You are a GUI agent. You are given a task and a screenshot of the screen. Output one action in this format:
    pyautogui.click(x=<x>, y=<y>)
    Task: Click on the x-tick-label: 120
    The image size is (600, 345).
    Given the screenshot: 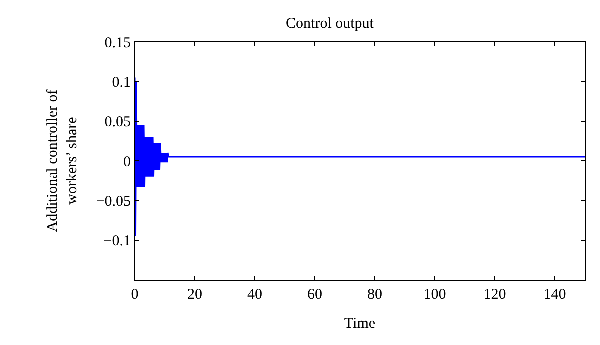 What is the action you would take?
    pyautogui.click(x=495, y=295)
    